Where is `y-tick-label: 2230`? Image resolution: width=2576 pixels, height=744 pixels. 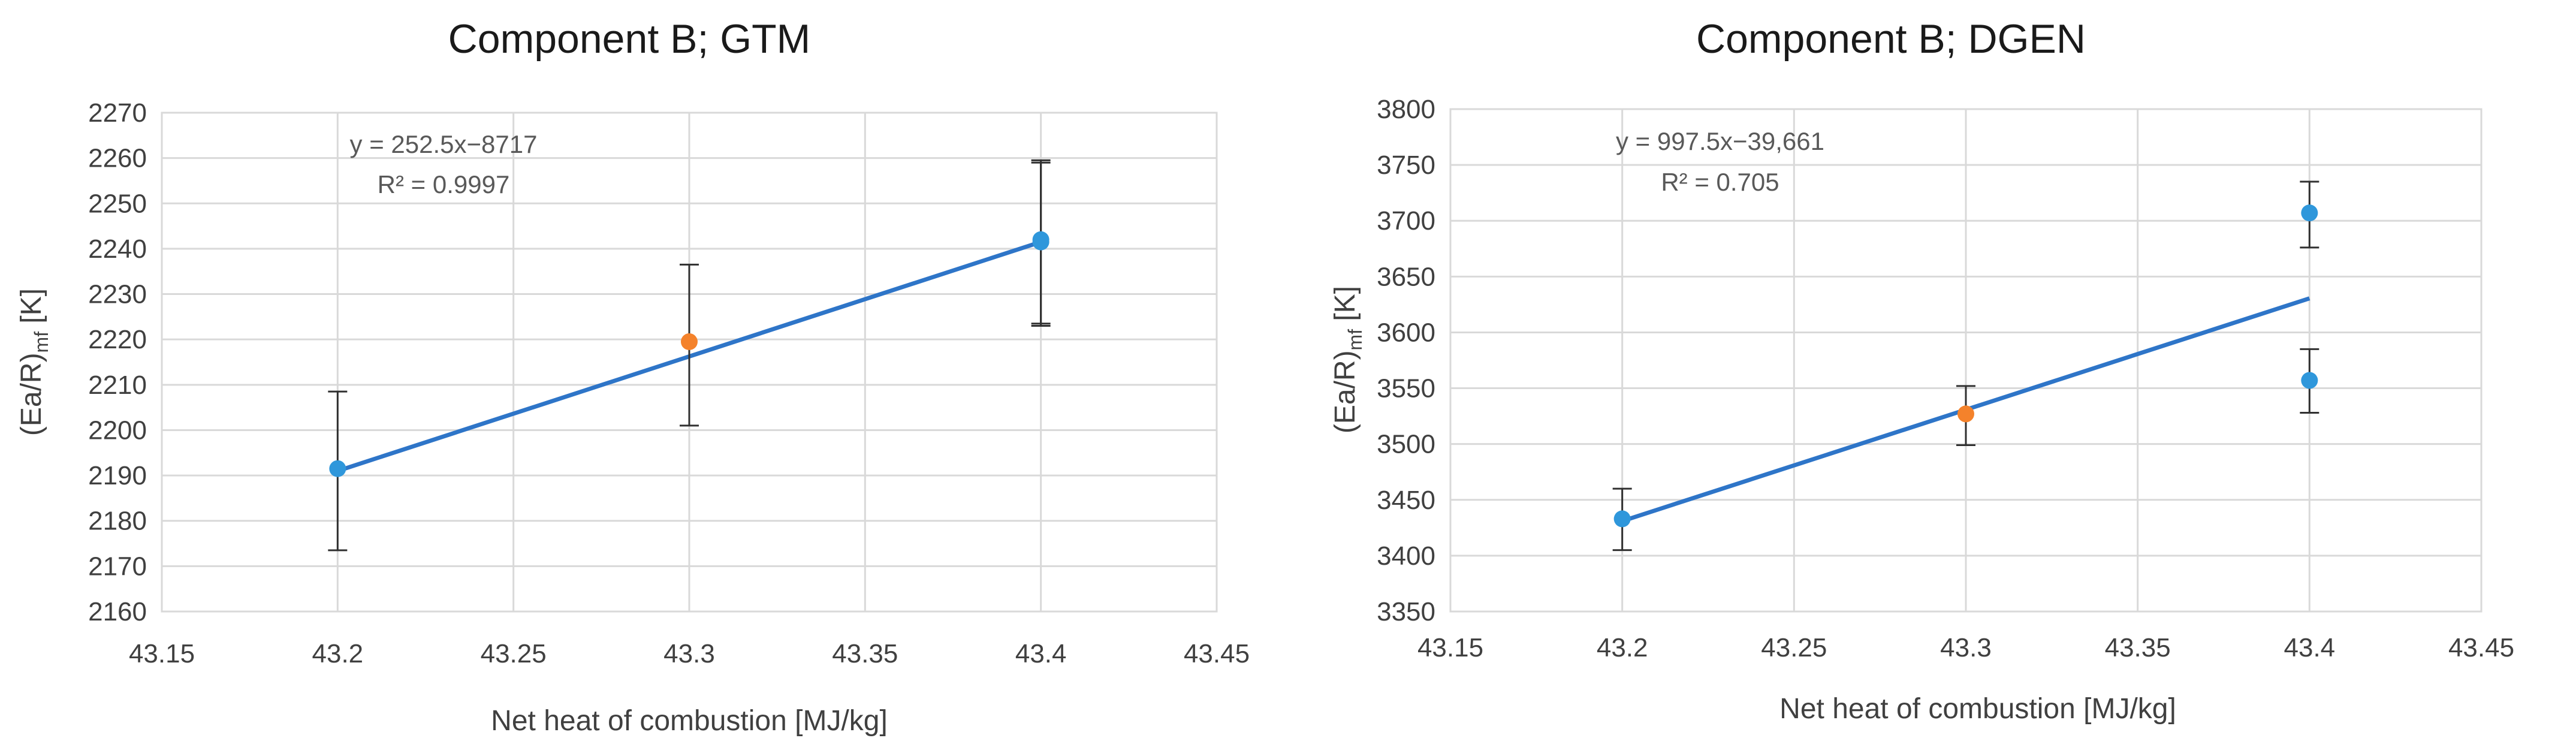
y-tick-label: 2230 is located at coordinates (117, 294).